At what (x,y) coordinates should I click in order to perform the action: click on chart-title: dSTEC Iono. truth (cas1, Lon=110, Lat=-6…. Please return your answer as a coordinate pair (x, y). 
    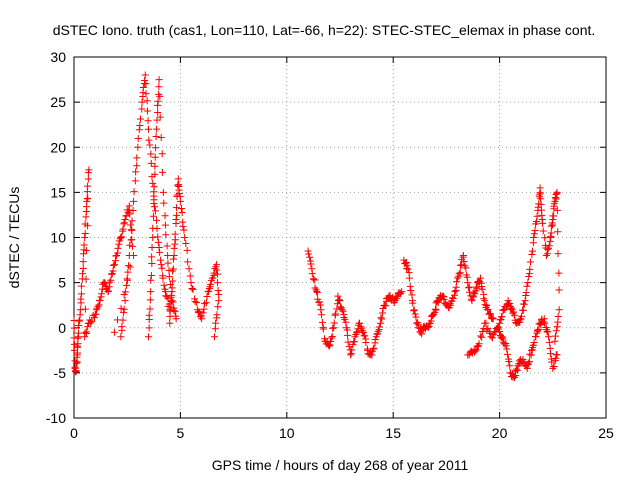
    Looking at the image, I should click on (324, 30).